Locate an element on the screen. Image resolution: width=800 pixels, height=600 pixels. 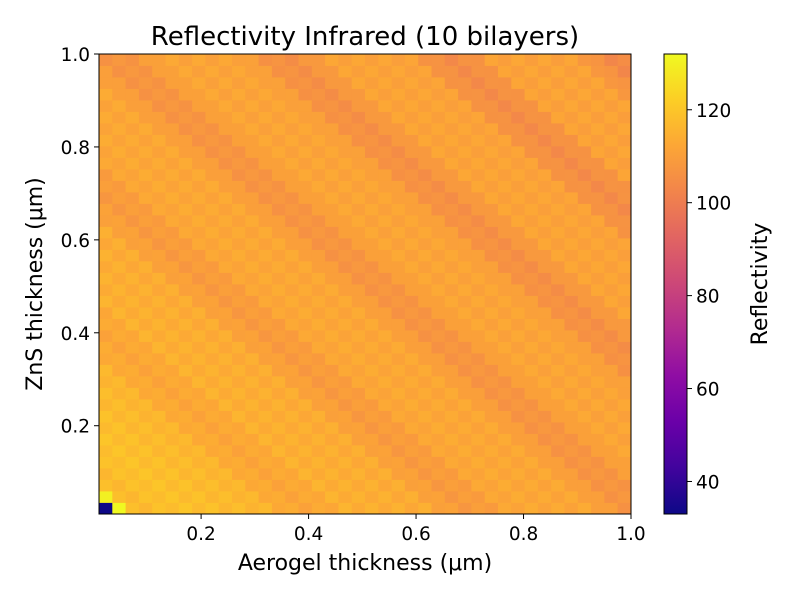
x-axis: 0.2 0.4 0.6 0.8 1.0 is located at coordinates (416, 529).